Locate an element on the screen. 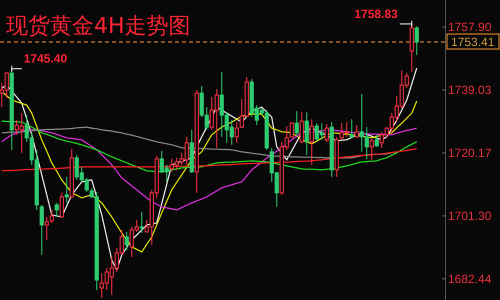  y-tick-label: 1701.30 is located at coordinates (470, 215).